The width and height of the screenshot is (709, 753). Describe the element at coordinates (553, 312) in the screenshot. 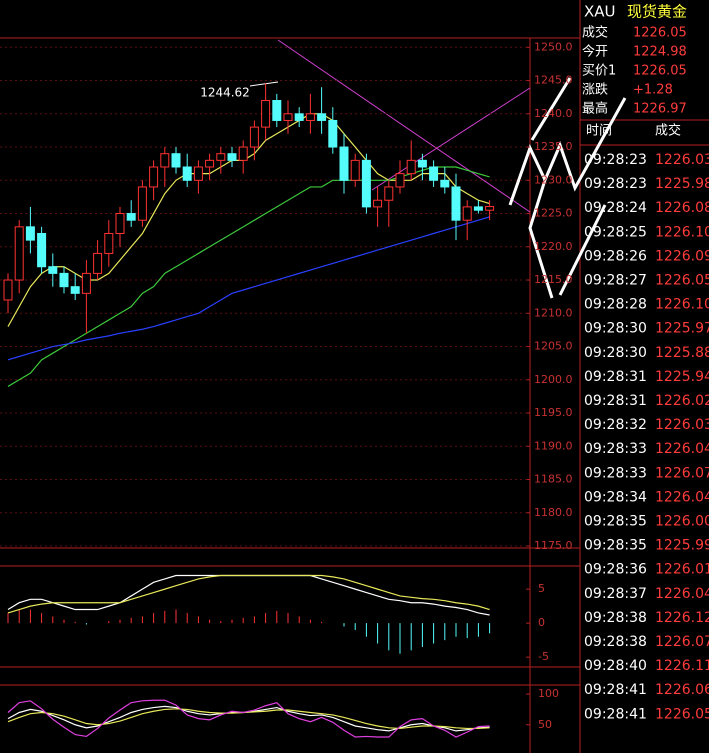

I see `y-tick-label: 1210.0` at that location.